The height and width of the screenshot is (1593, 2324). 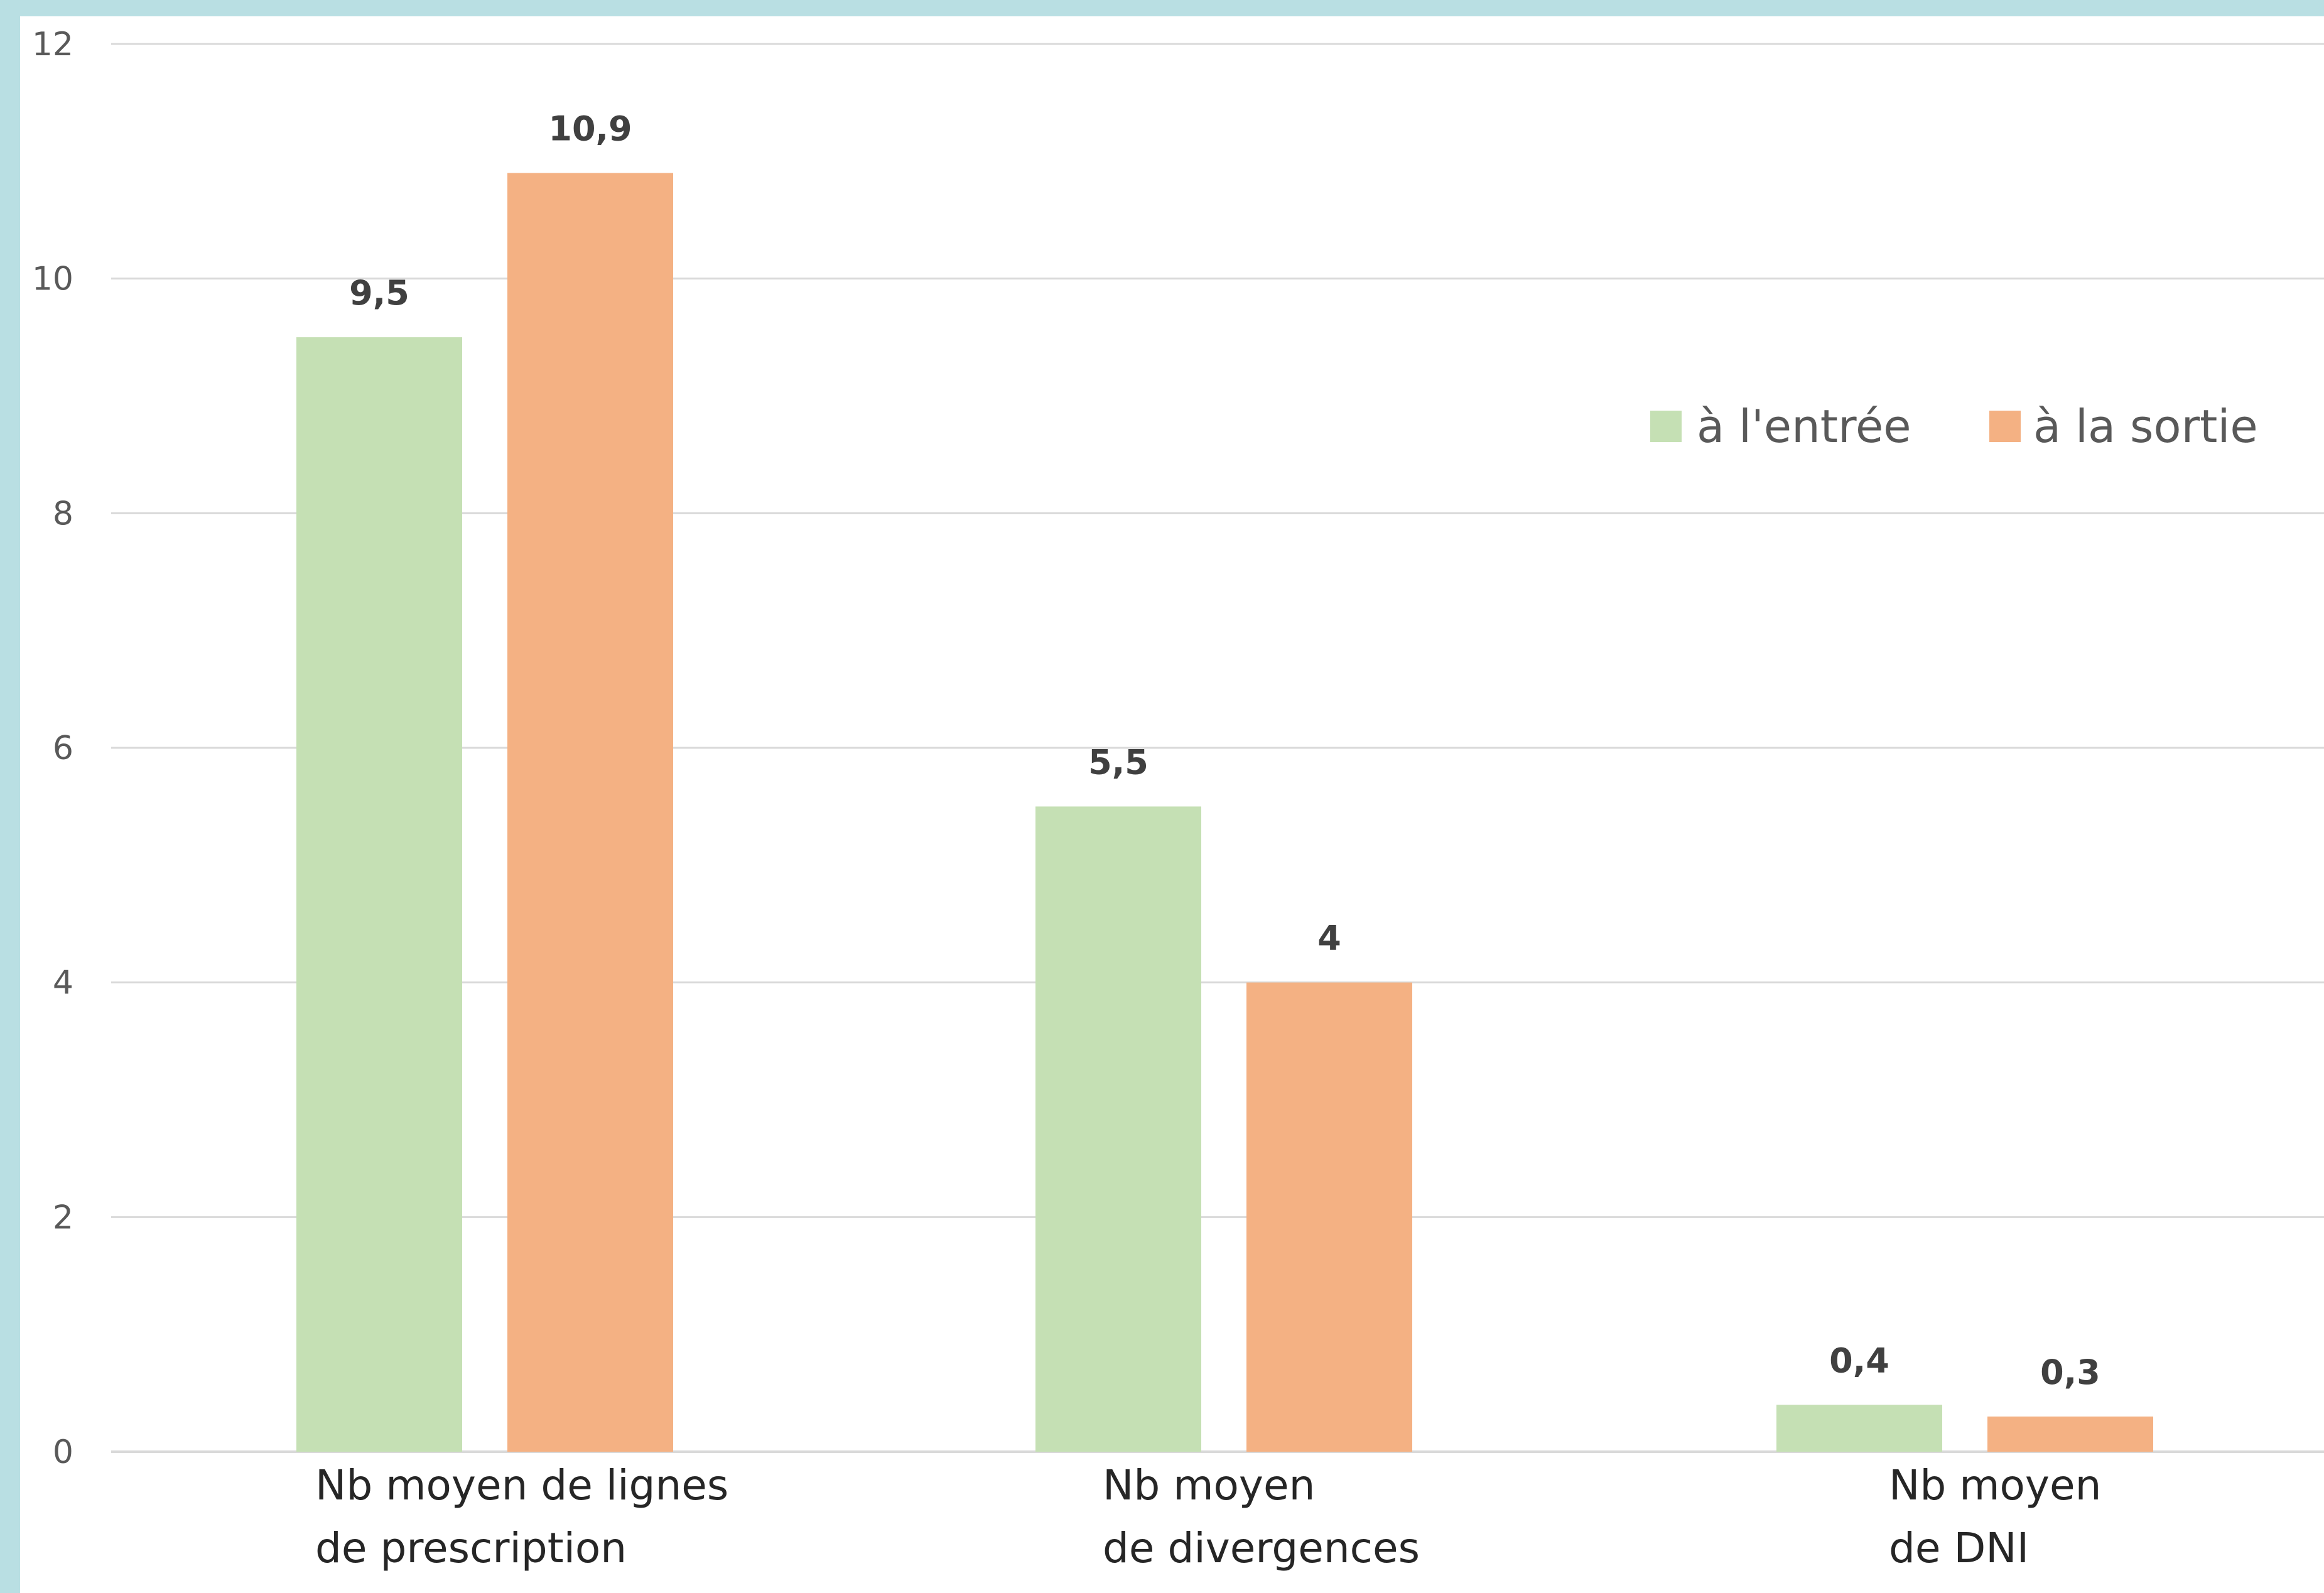 What do you see at coordinates (471, 1548) in the screenshot?
I see `category-label: de prescription` at bounding box center [471, 1548].